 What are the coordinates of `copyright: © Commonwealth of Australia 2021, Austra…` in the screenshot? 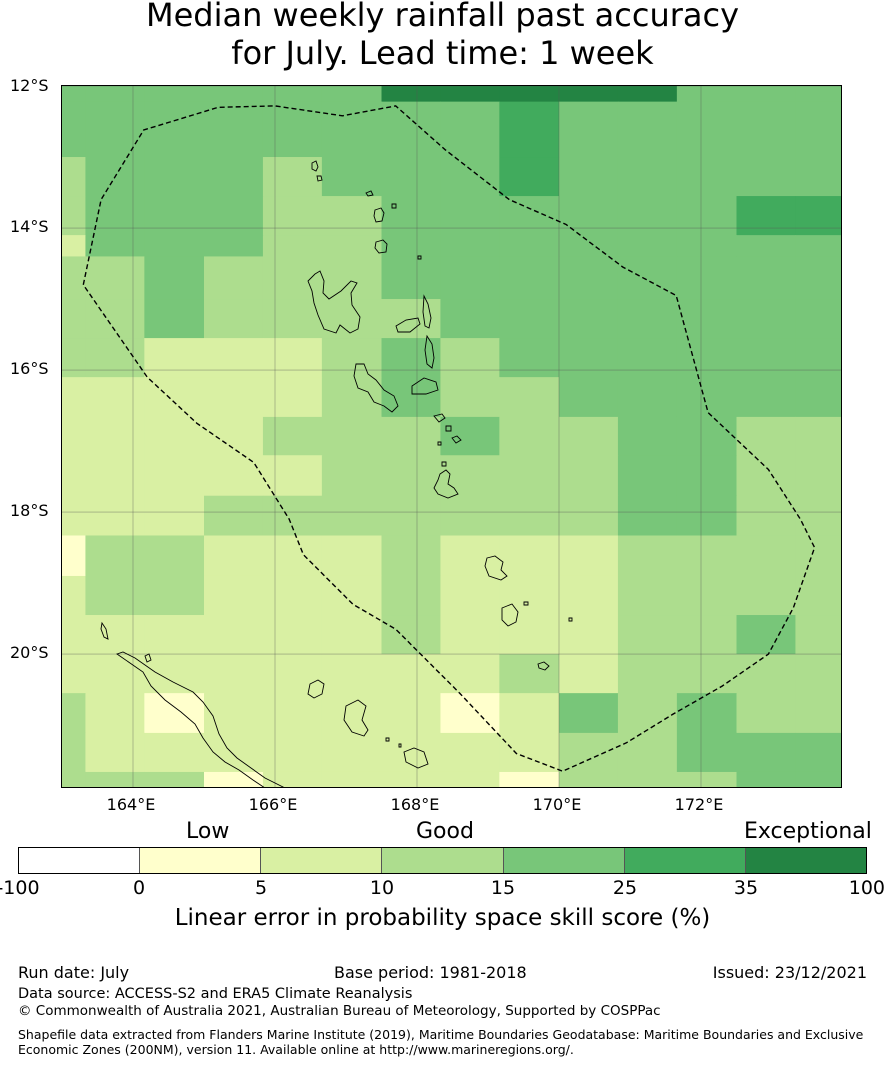 It's located at (339, 1011).